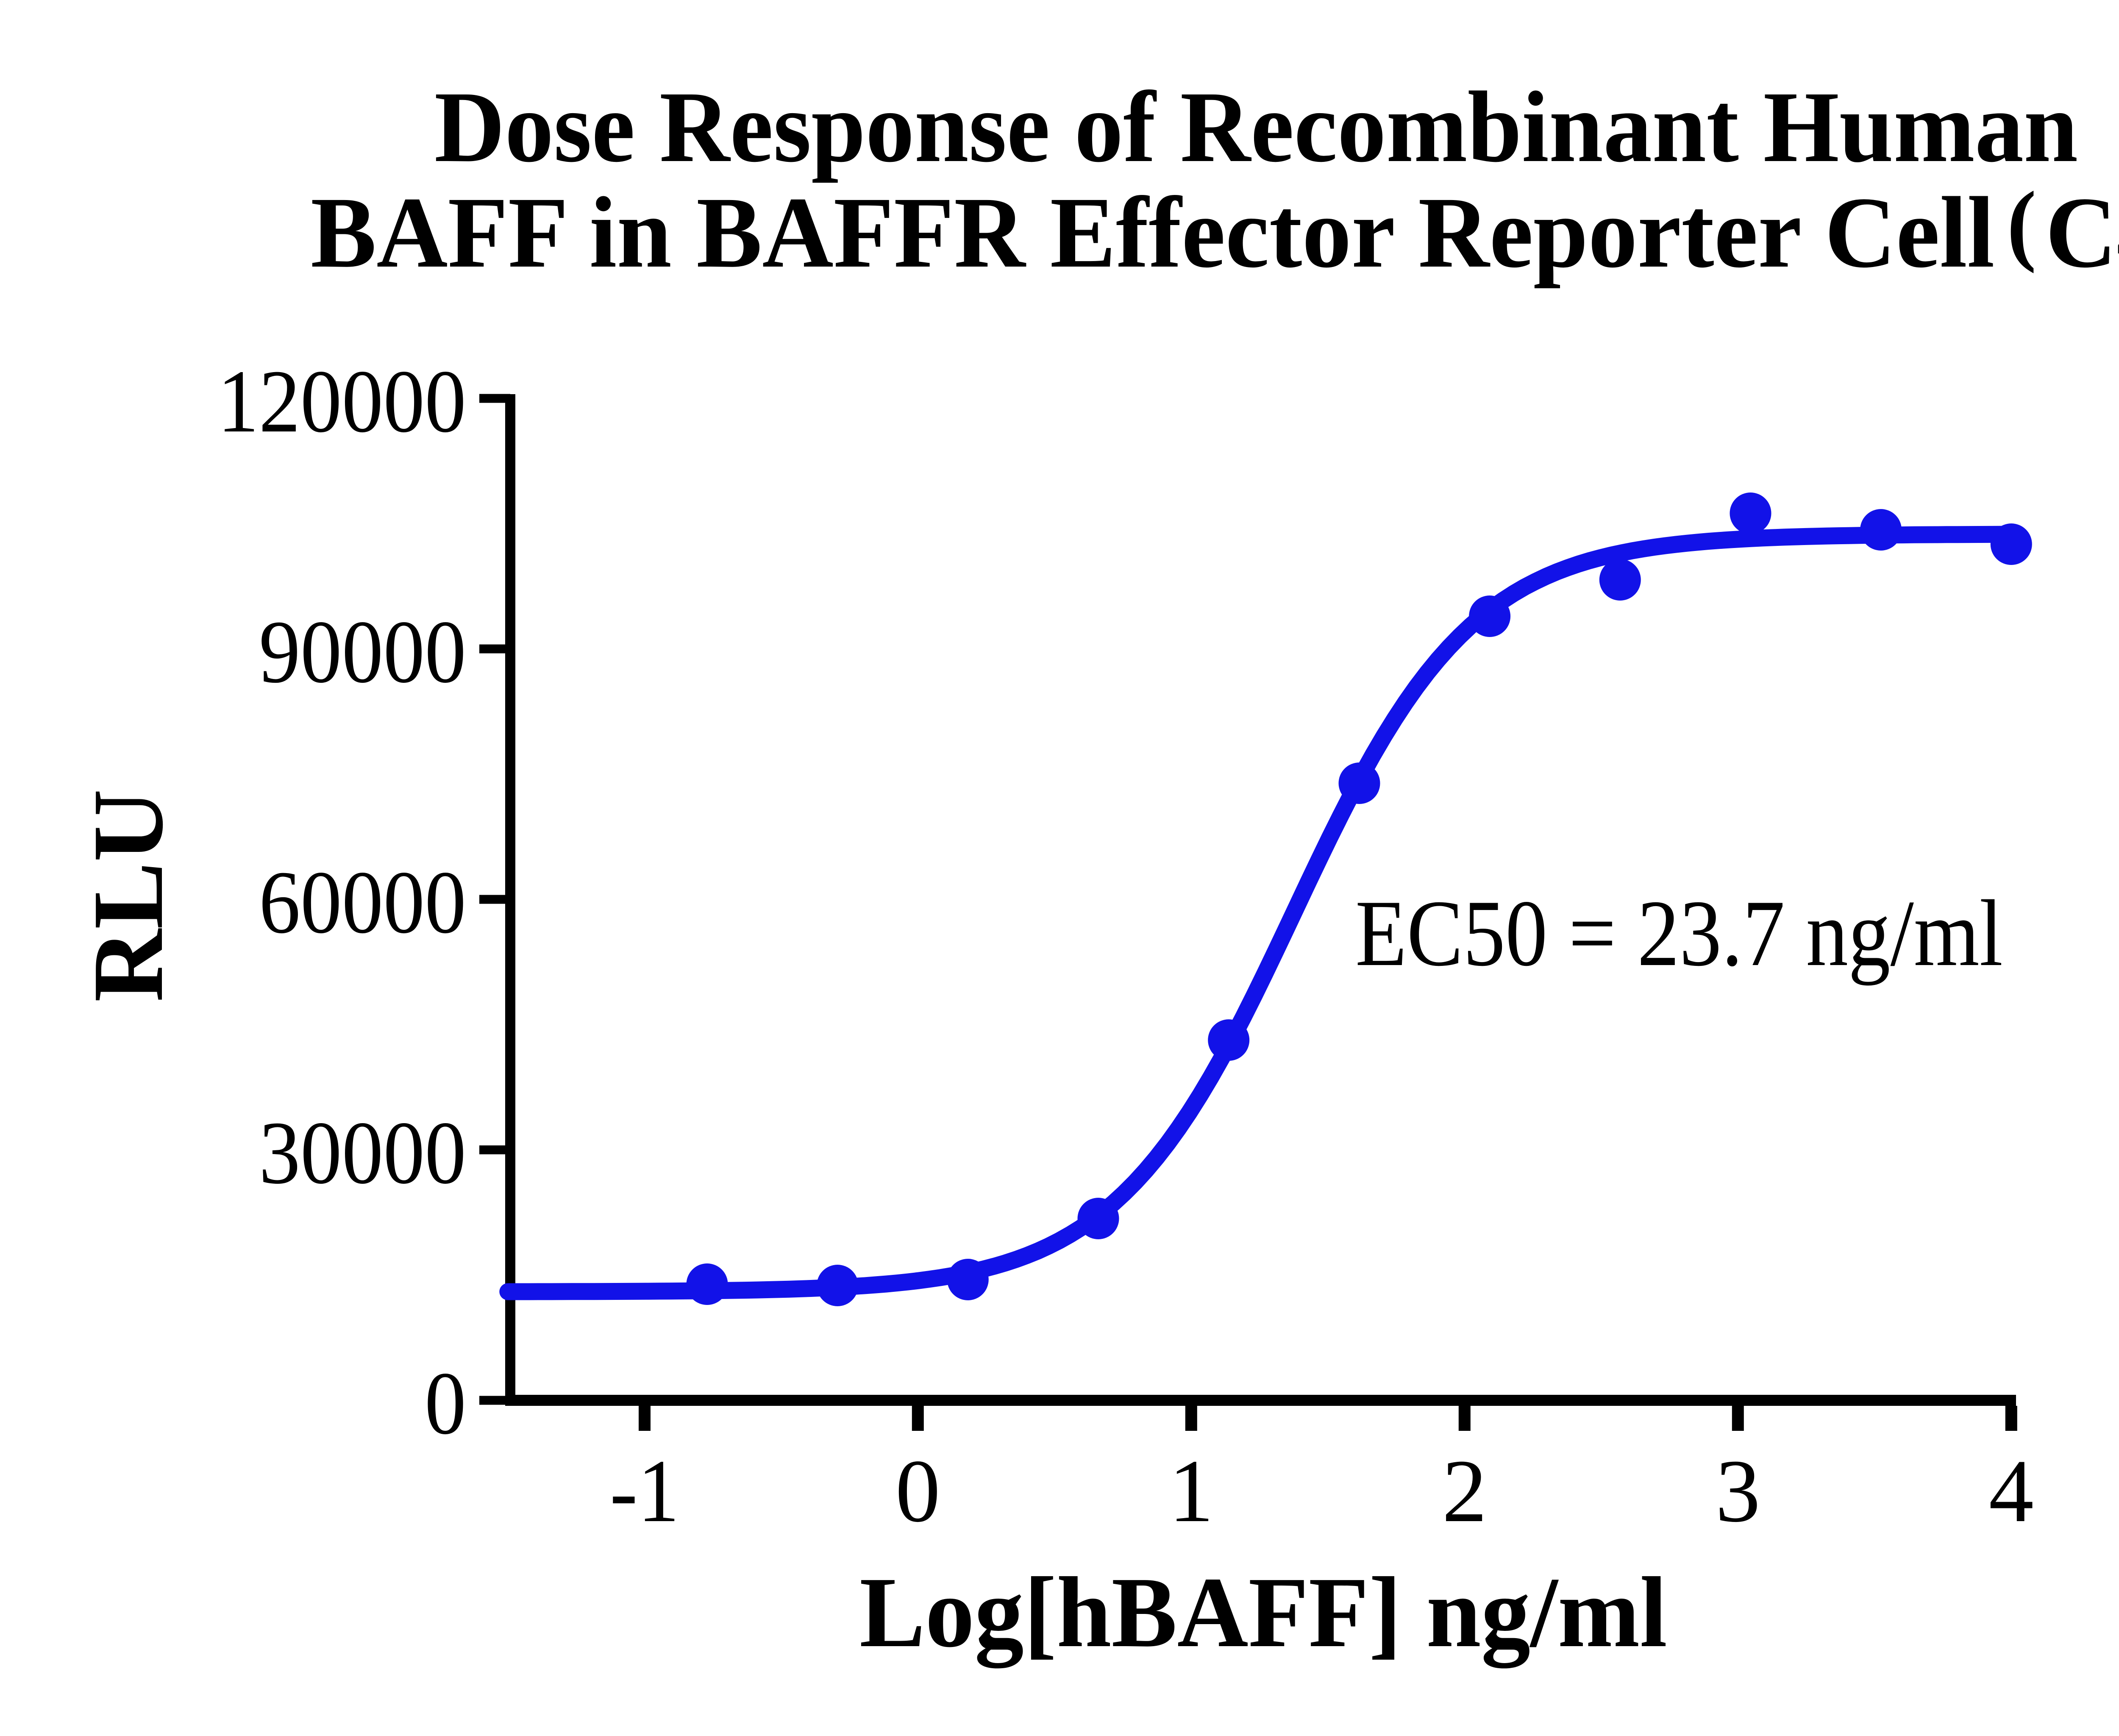 This screenshot has height=1736, width=2119. What do you see at coordinates (1215, 230) in the screenshot?
I see `svg-text:BAFF in BAFFR Effector Reporte: BAFF in BAFFR Effector Reporter Cell(C4)` at bounding box center [1215, 230].